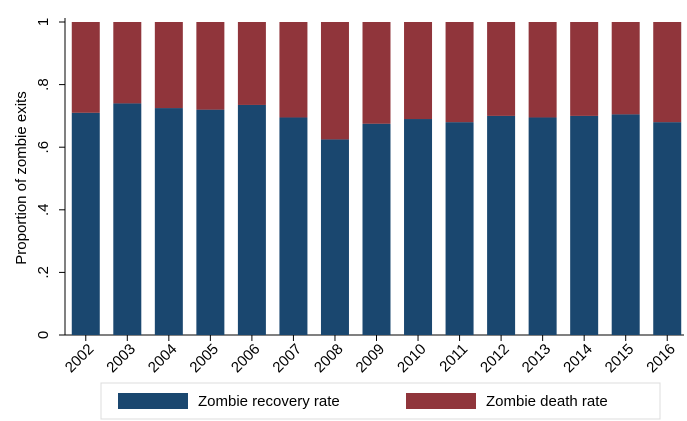  I want to click on y-tick-label: .8, so click(43, 84).